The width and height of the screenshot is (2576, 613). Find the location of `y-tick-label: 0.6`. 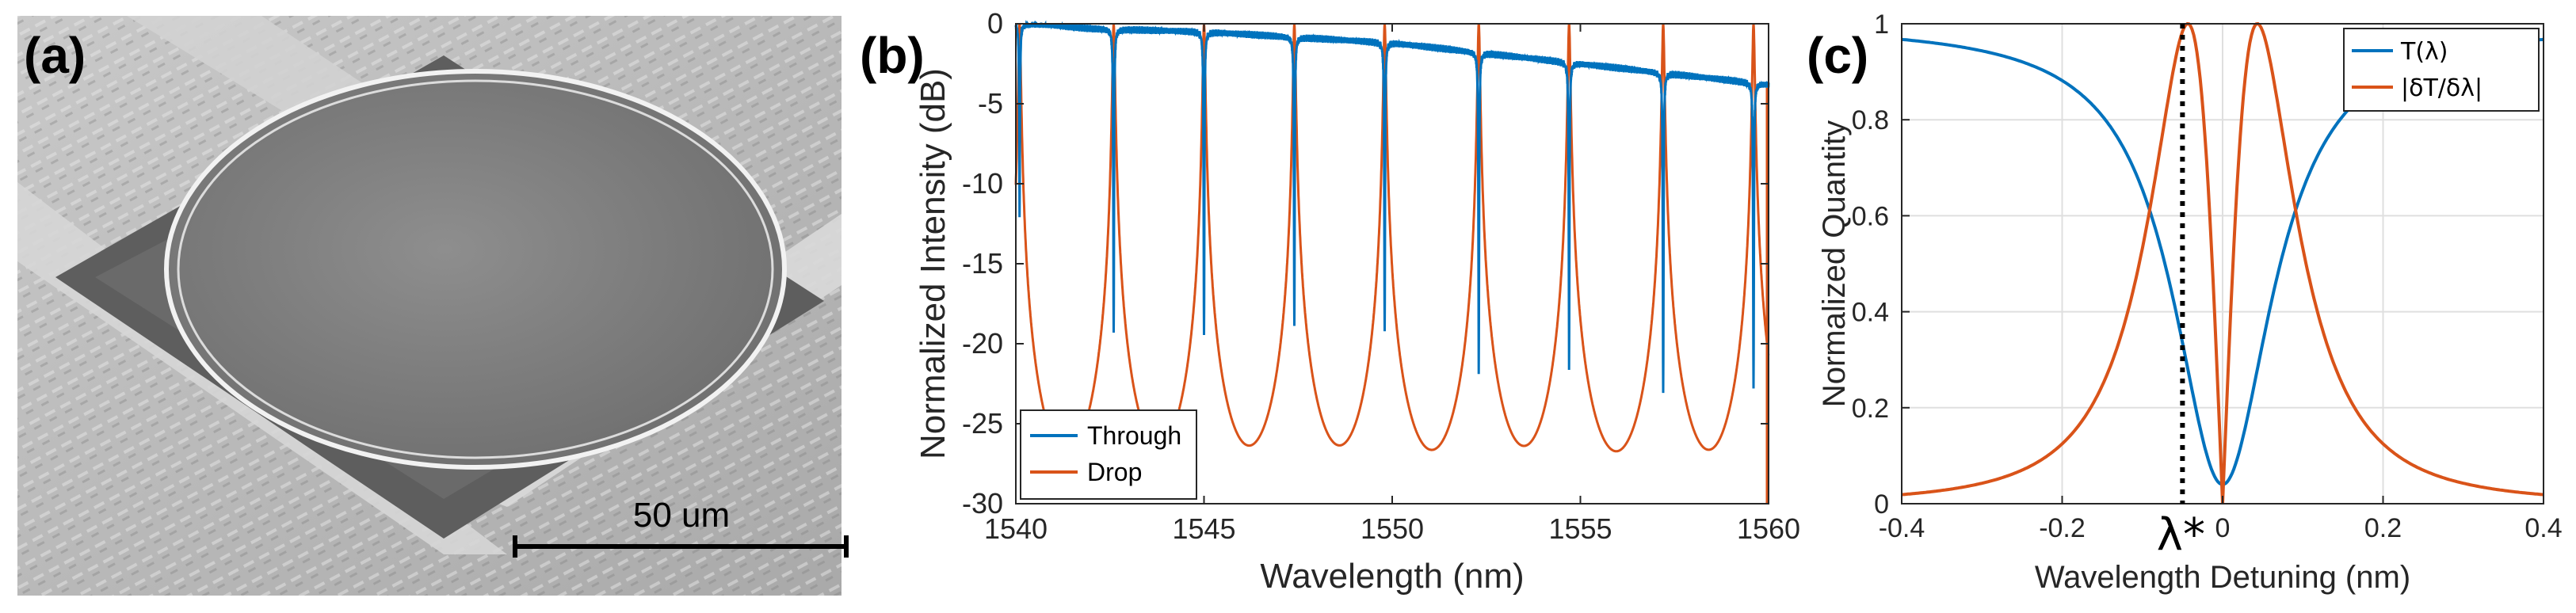

y-tick-label: 0.6 is located at coordinates (1870, 216).